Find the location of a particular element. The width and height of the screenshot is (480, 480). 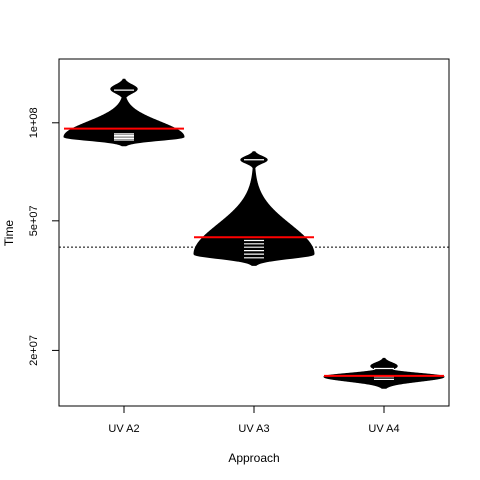

x-tick-label: UV A3 is located at coordinates (253, 429).